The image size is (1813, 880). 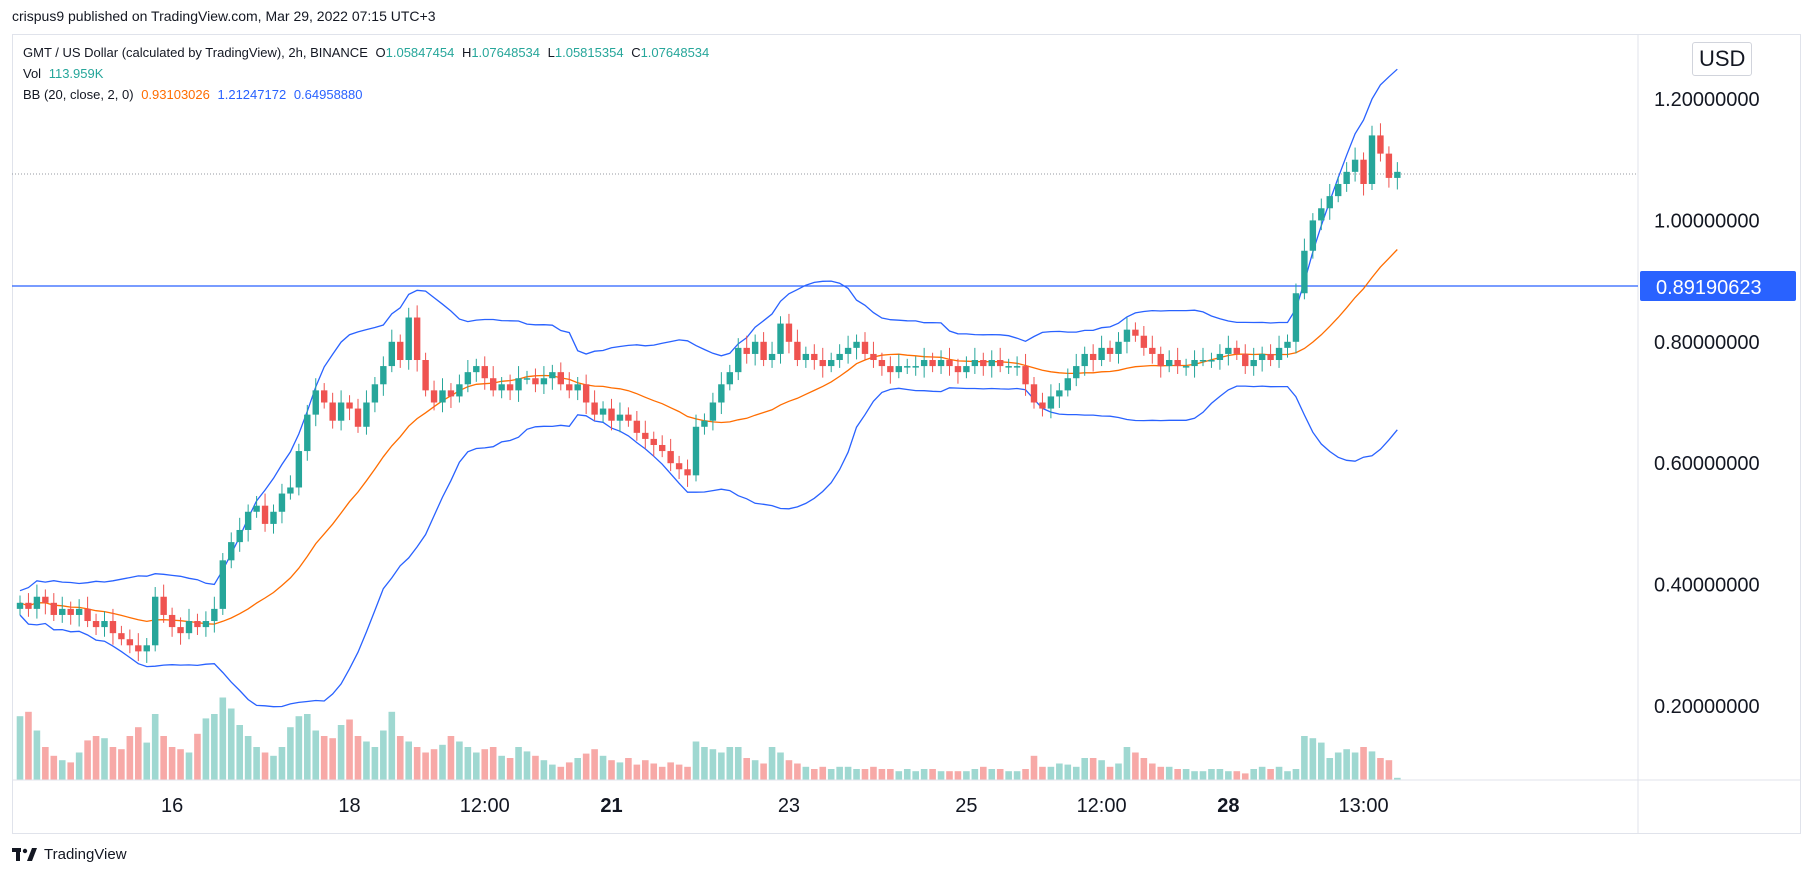 What do you see at coordinates (1228, 806) in the screenshot?
I see `x-tick-label: 28` at bounding box center [1228, 806].